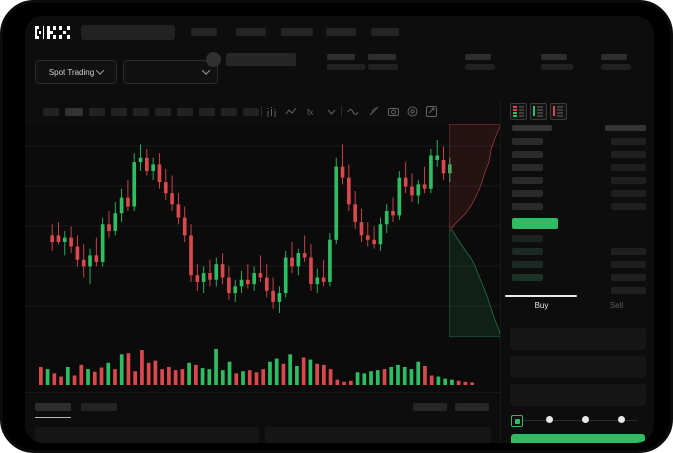 Image resolution: width=673 pixels, height=453 pixels. What do you see at coordinates (128, 32) in the screenshot?
I see `search-input` at bounding box center [128, 32].